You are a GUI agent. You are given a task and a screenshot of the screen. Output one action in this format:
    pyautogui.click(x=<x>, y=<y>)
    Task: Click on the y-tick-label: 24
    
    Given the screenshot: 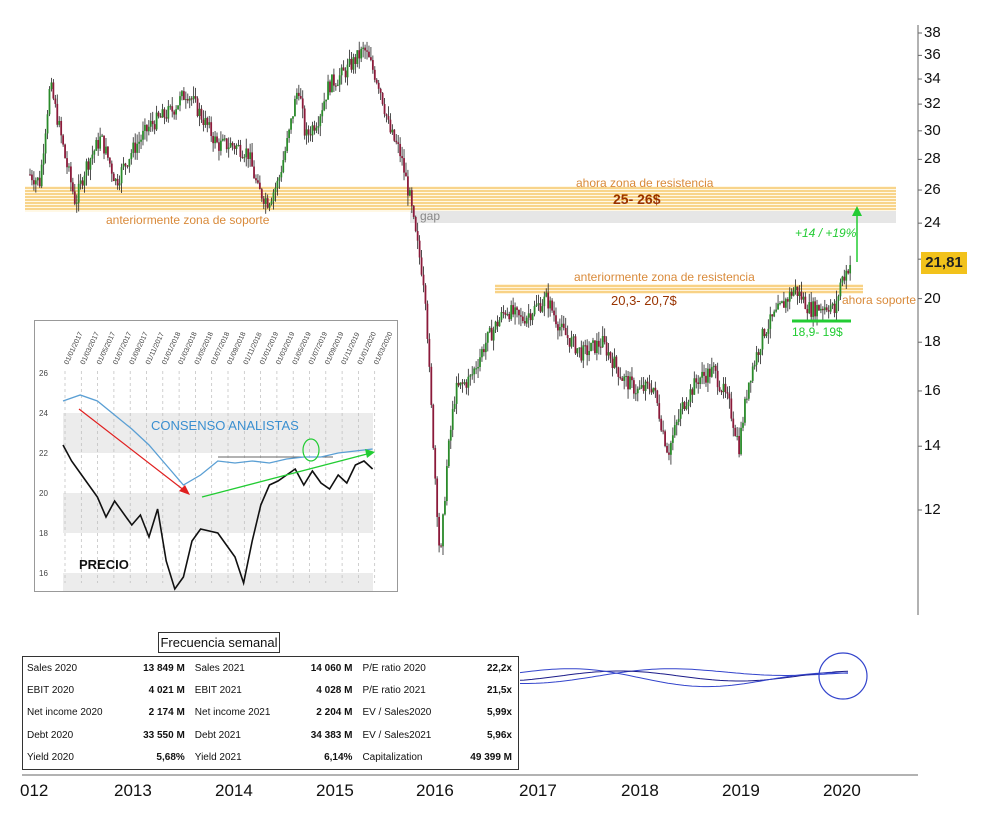 What is the action you would take?
    pyautogui.click(x=932, y=223)
    